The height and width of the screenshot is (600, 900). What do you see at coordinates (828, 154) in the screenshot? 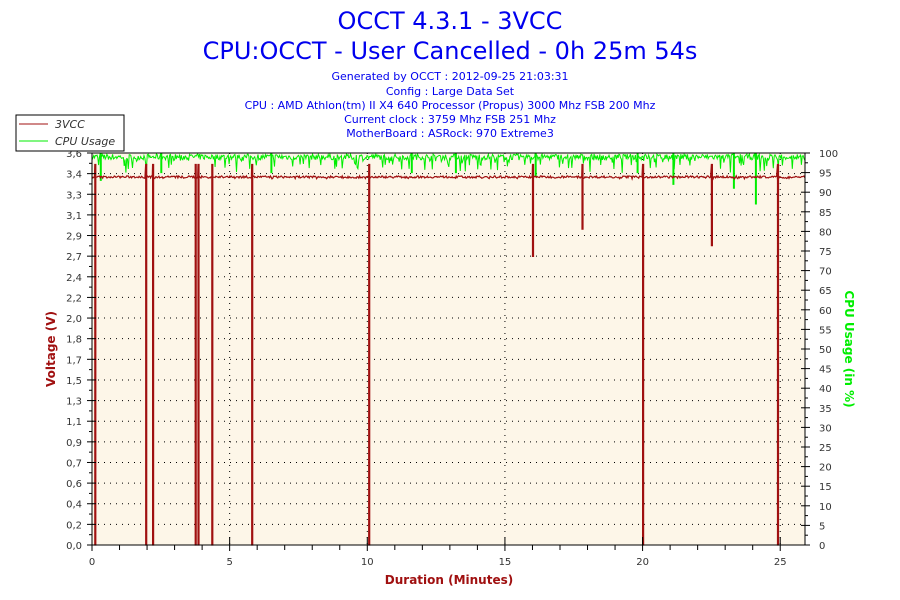
I see `y2-tick-label: 100` at bounding box center [828, 154].